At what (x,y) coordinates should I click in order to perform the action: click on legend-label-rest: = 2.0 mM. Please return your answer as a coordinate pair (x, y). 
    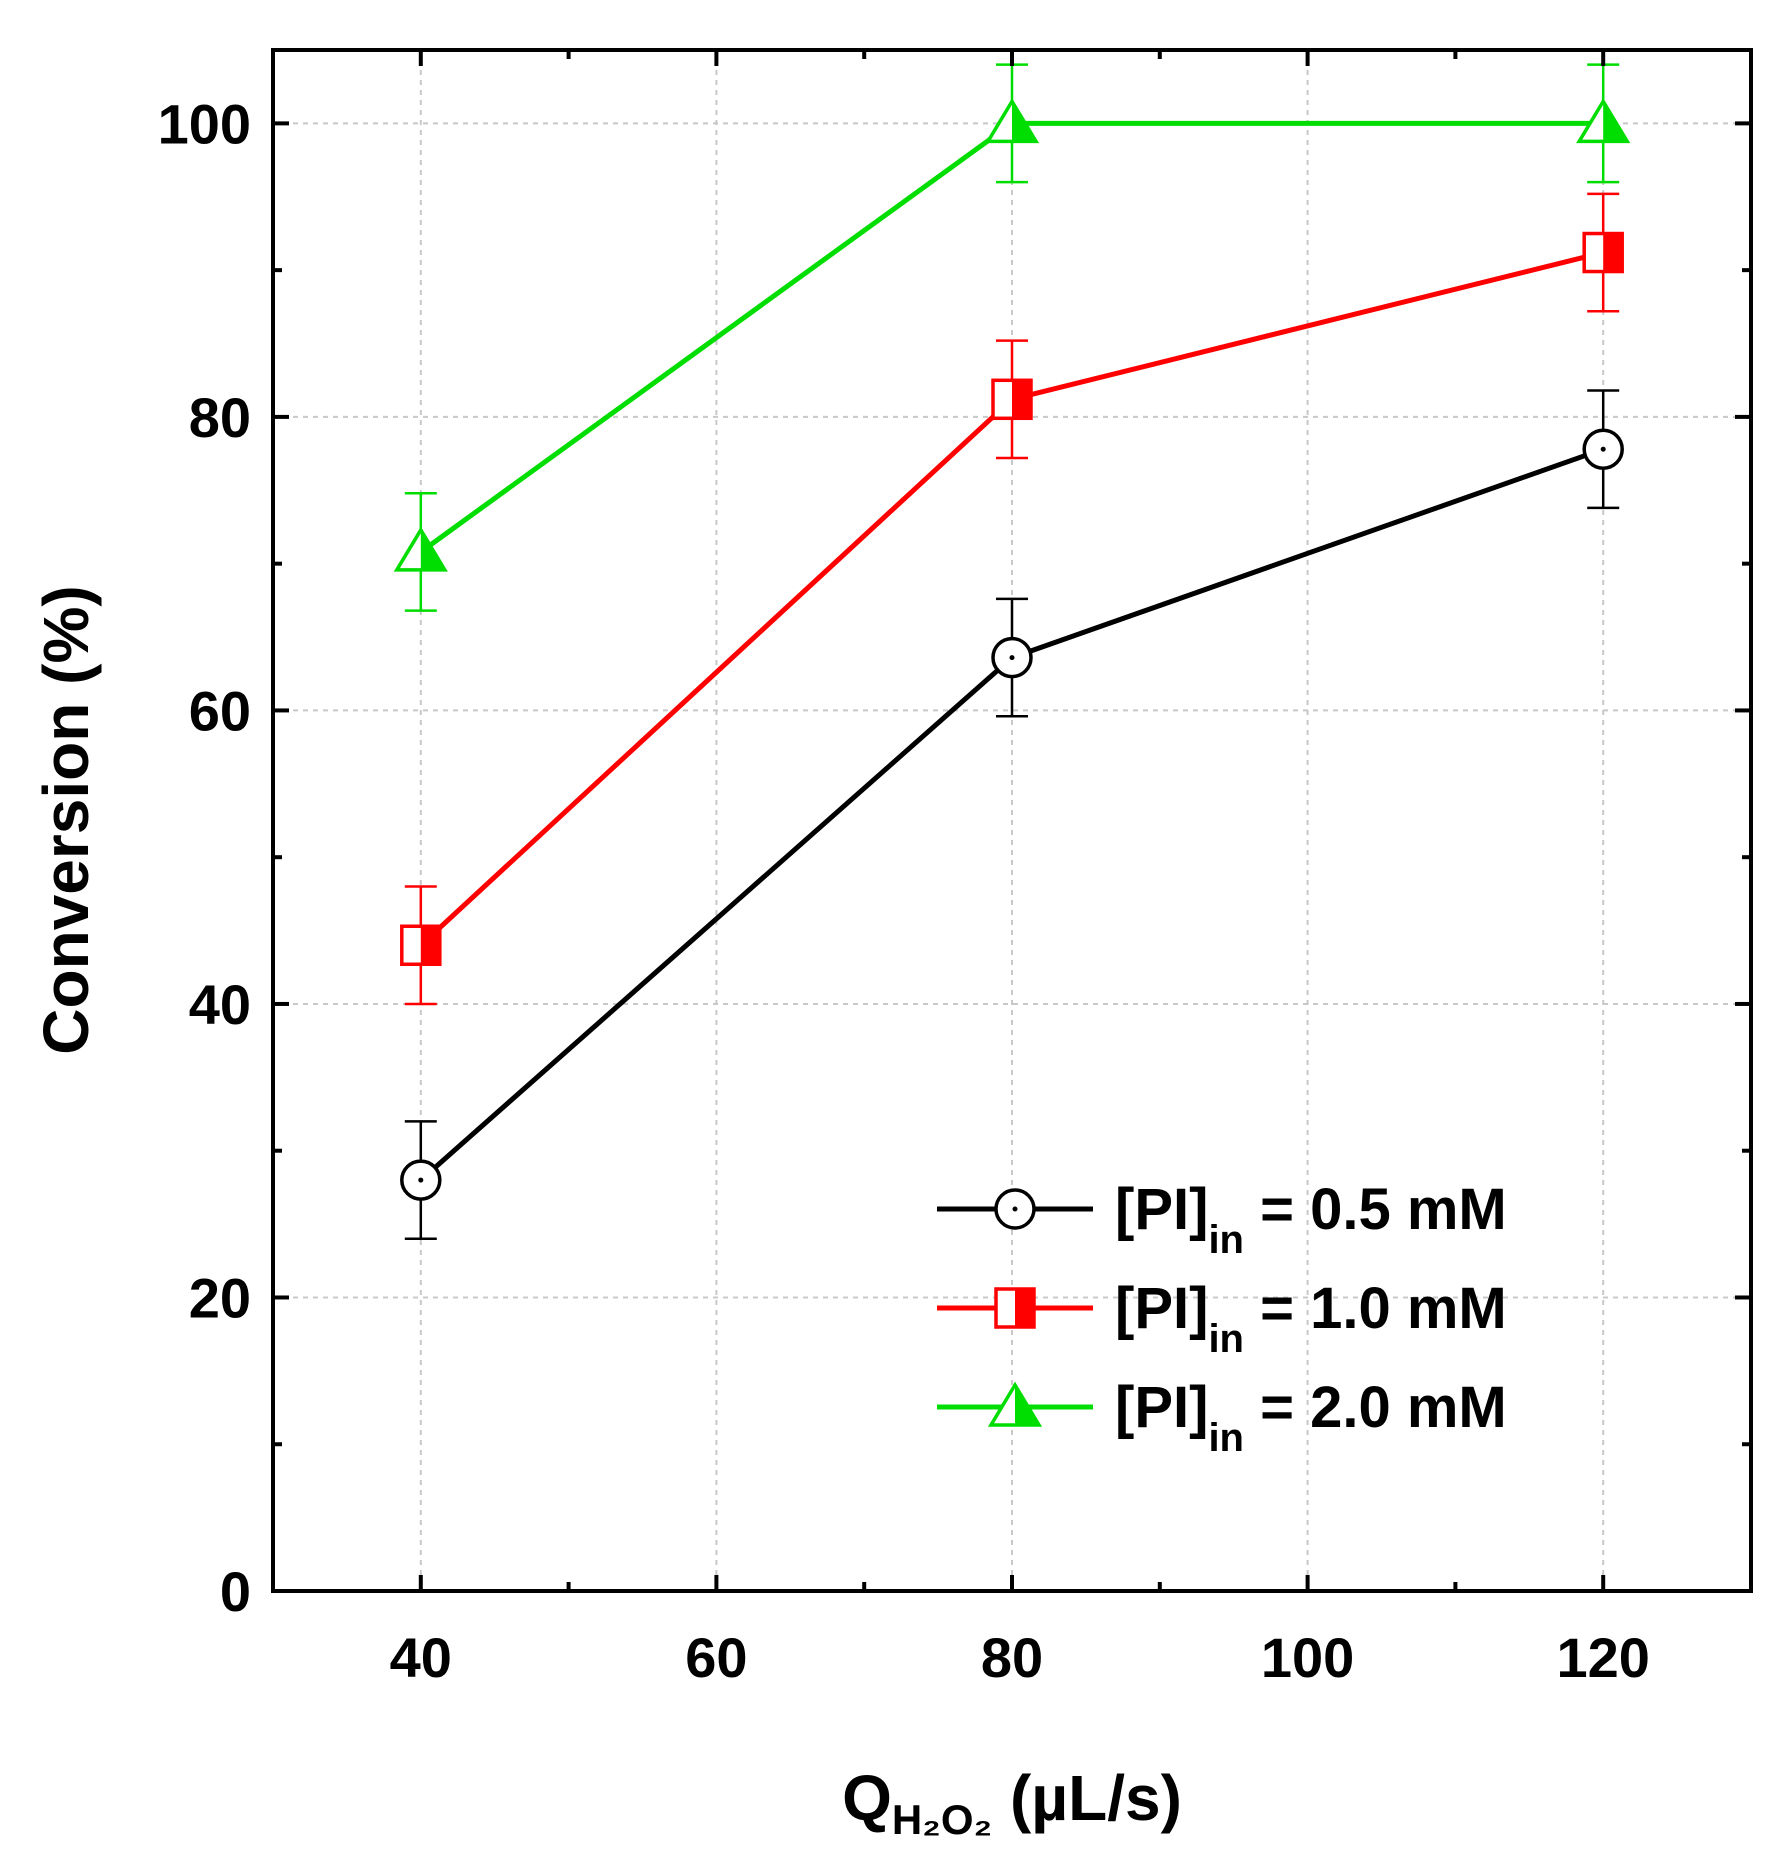
    Looking at the image, I should click on (1375, 1407).